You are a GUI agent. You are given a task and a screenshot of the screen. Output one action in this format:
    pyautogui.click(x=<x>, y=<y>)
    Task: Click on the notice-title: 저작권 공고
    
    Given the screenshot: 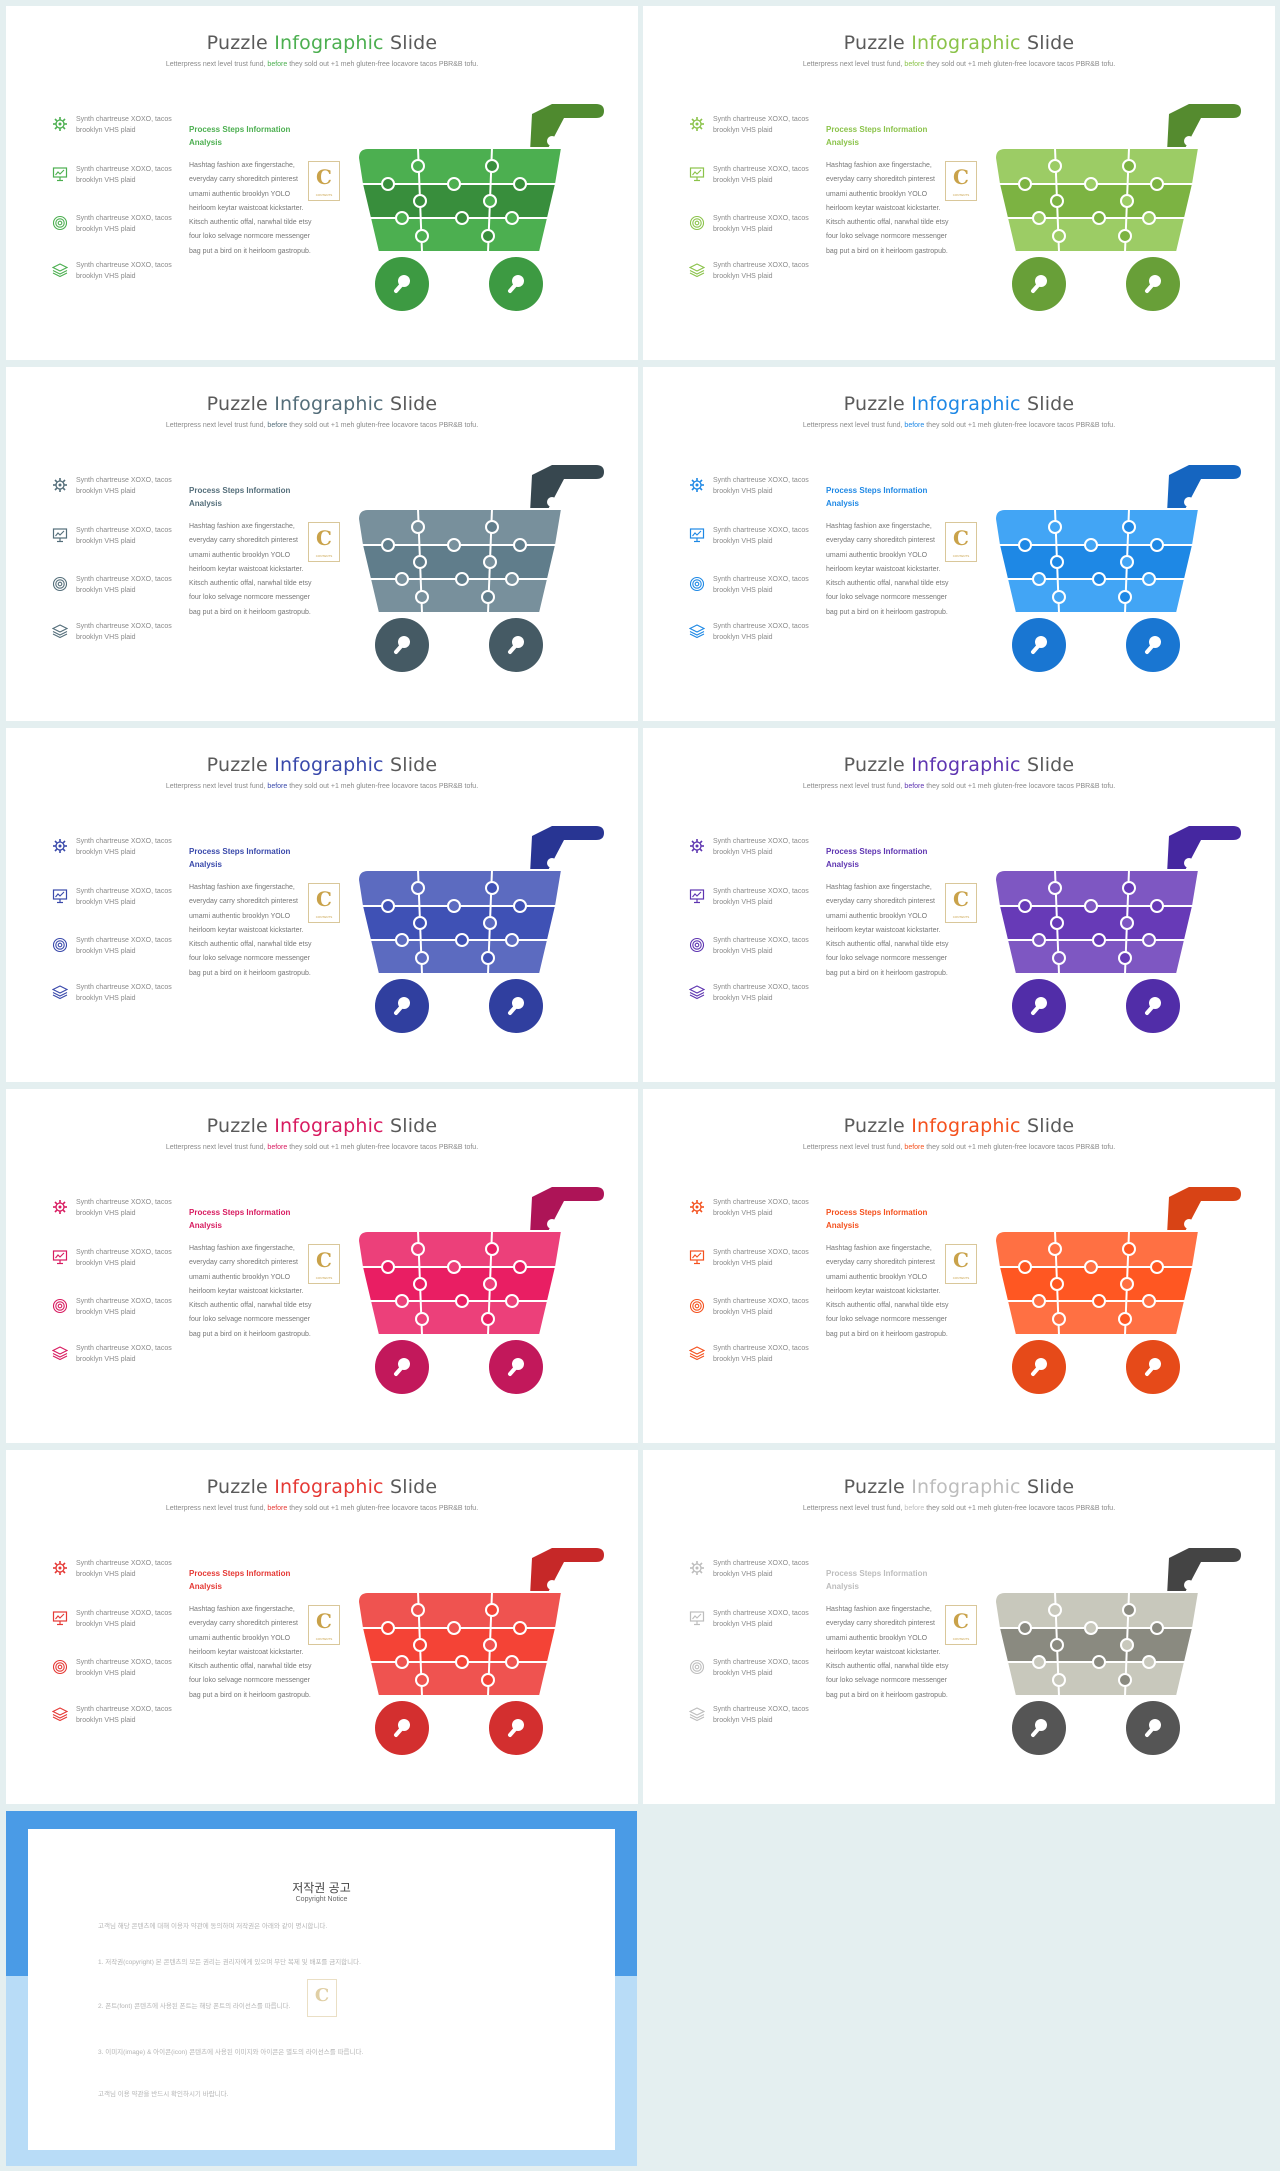 What is the action you would take?
    pyautogui.click(x=321, y=1888)
    